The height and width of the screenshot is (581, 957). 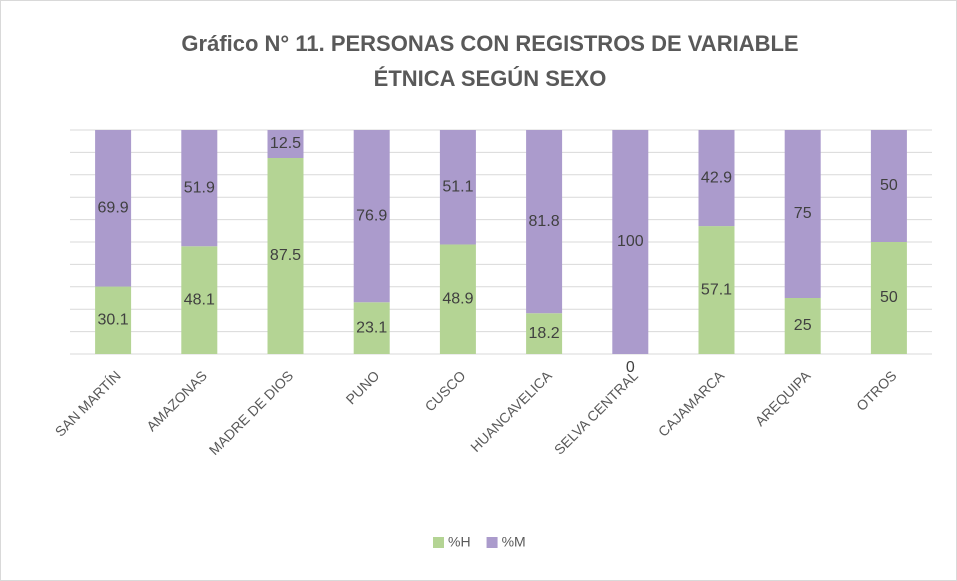 I want to click on data-label: 48.1, so click(x=199, y=299).